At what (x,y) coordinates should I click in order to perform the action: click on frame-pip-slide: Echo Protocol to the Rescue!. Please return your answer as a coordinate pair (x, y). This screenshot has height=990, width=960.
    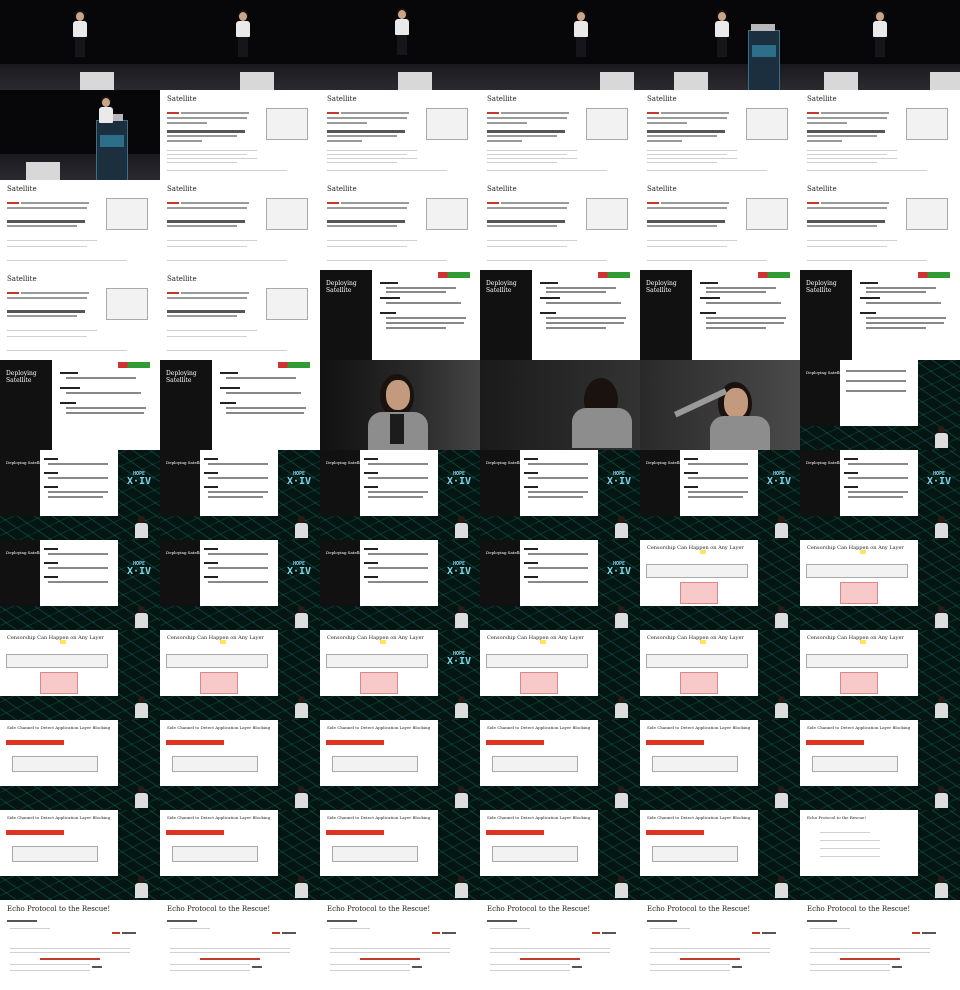
    Looking at the image, I should click on (880, 855).